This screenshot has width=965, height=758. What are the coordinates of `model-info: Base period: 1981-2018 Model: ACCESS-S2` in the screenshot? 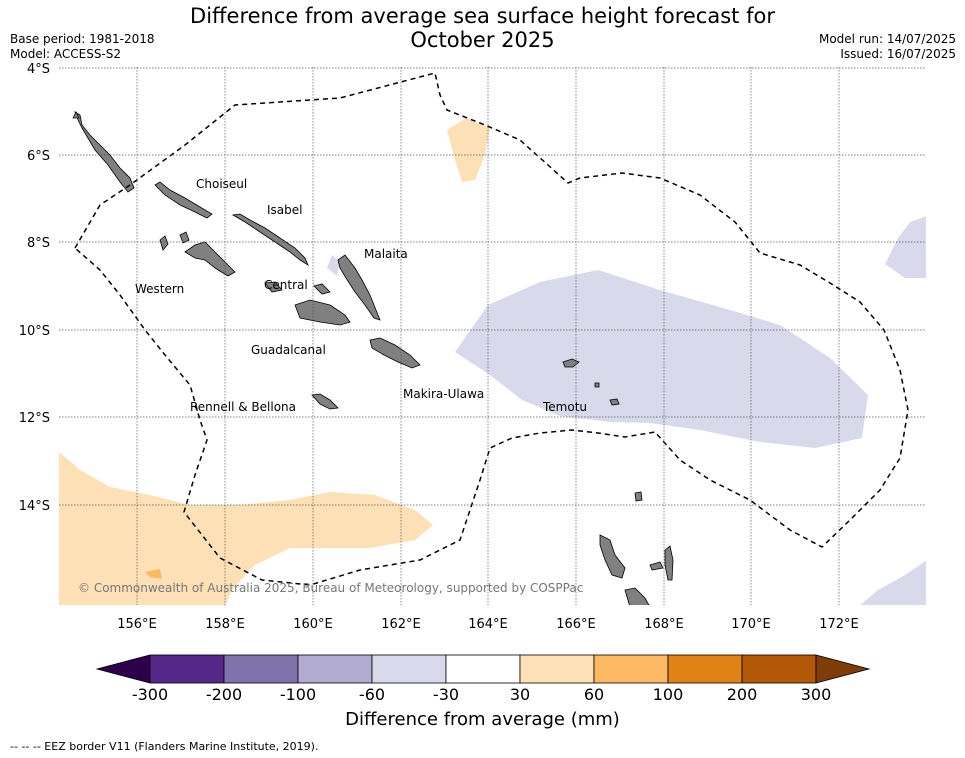 It's located at (82, 47).